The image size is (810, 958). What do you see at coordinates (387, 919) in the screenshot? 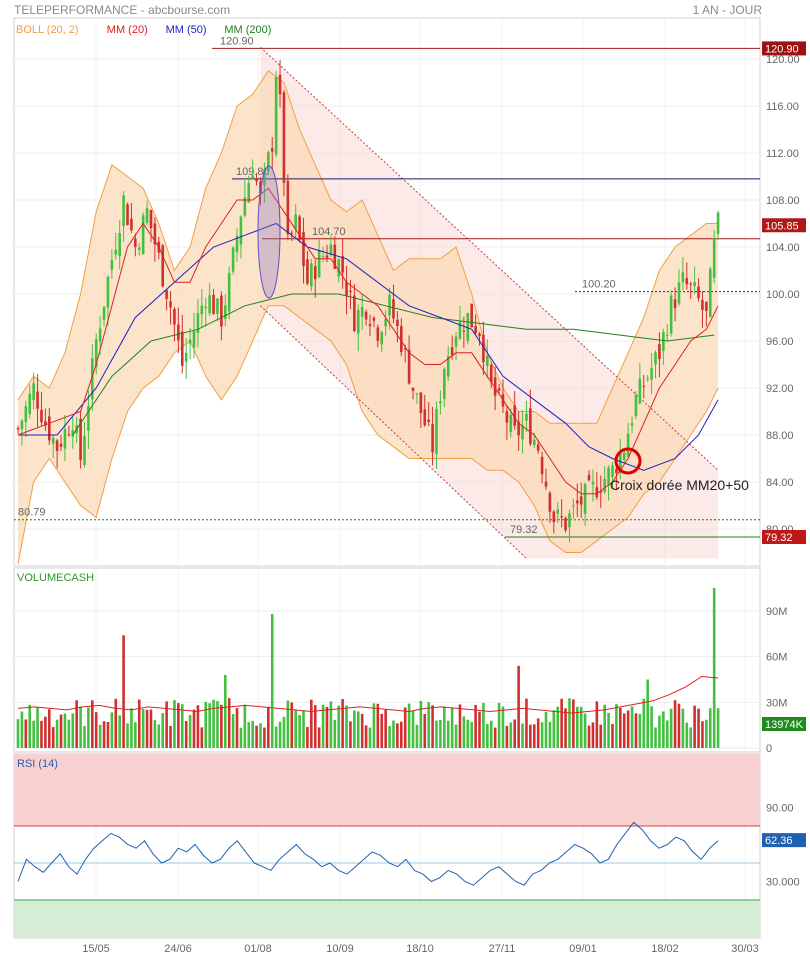
I see `rsi-oversold-zone` at bounding box center [387, 919].